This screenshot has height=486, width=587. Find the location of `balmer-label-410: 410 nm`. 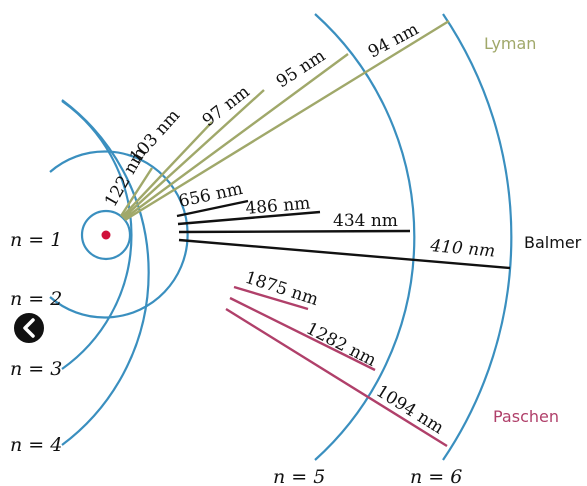

balmer-label-410: 410 nm is located at coordinates (462, 249).